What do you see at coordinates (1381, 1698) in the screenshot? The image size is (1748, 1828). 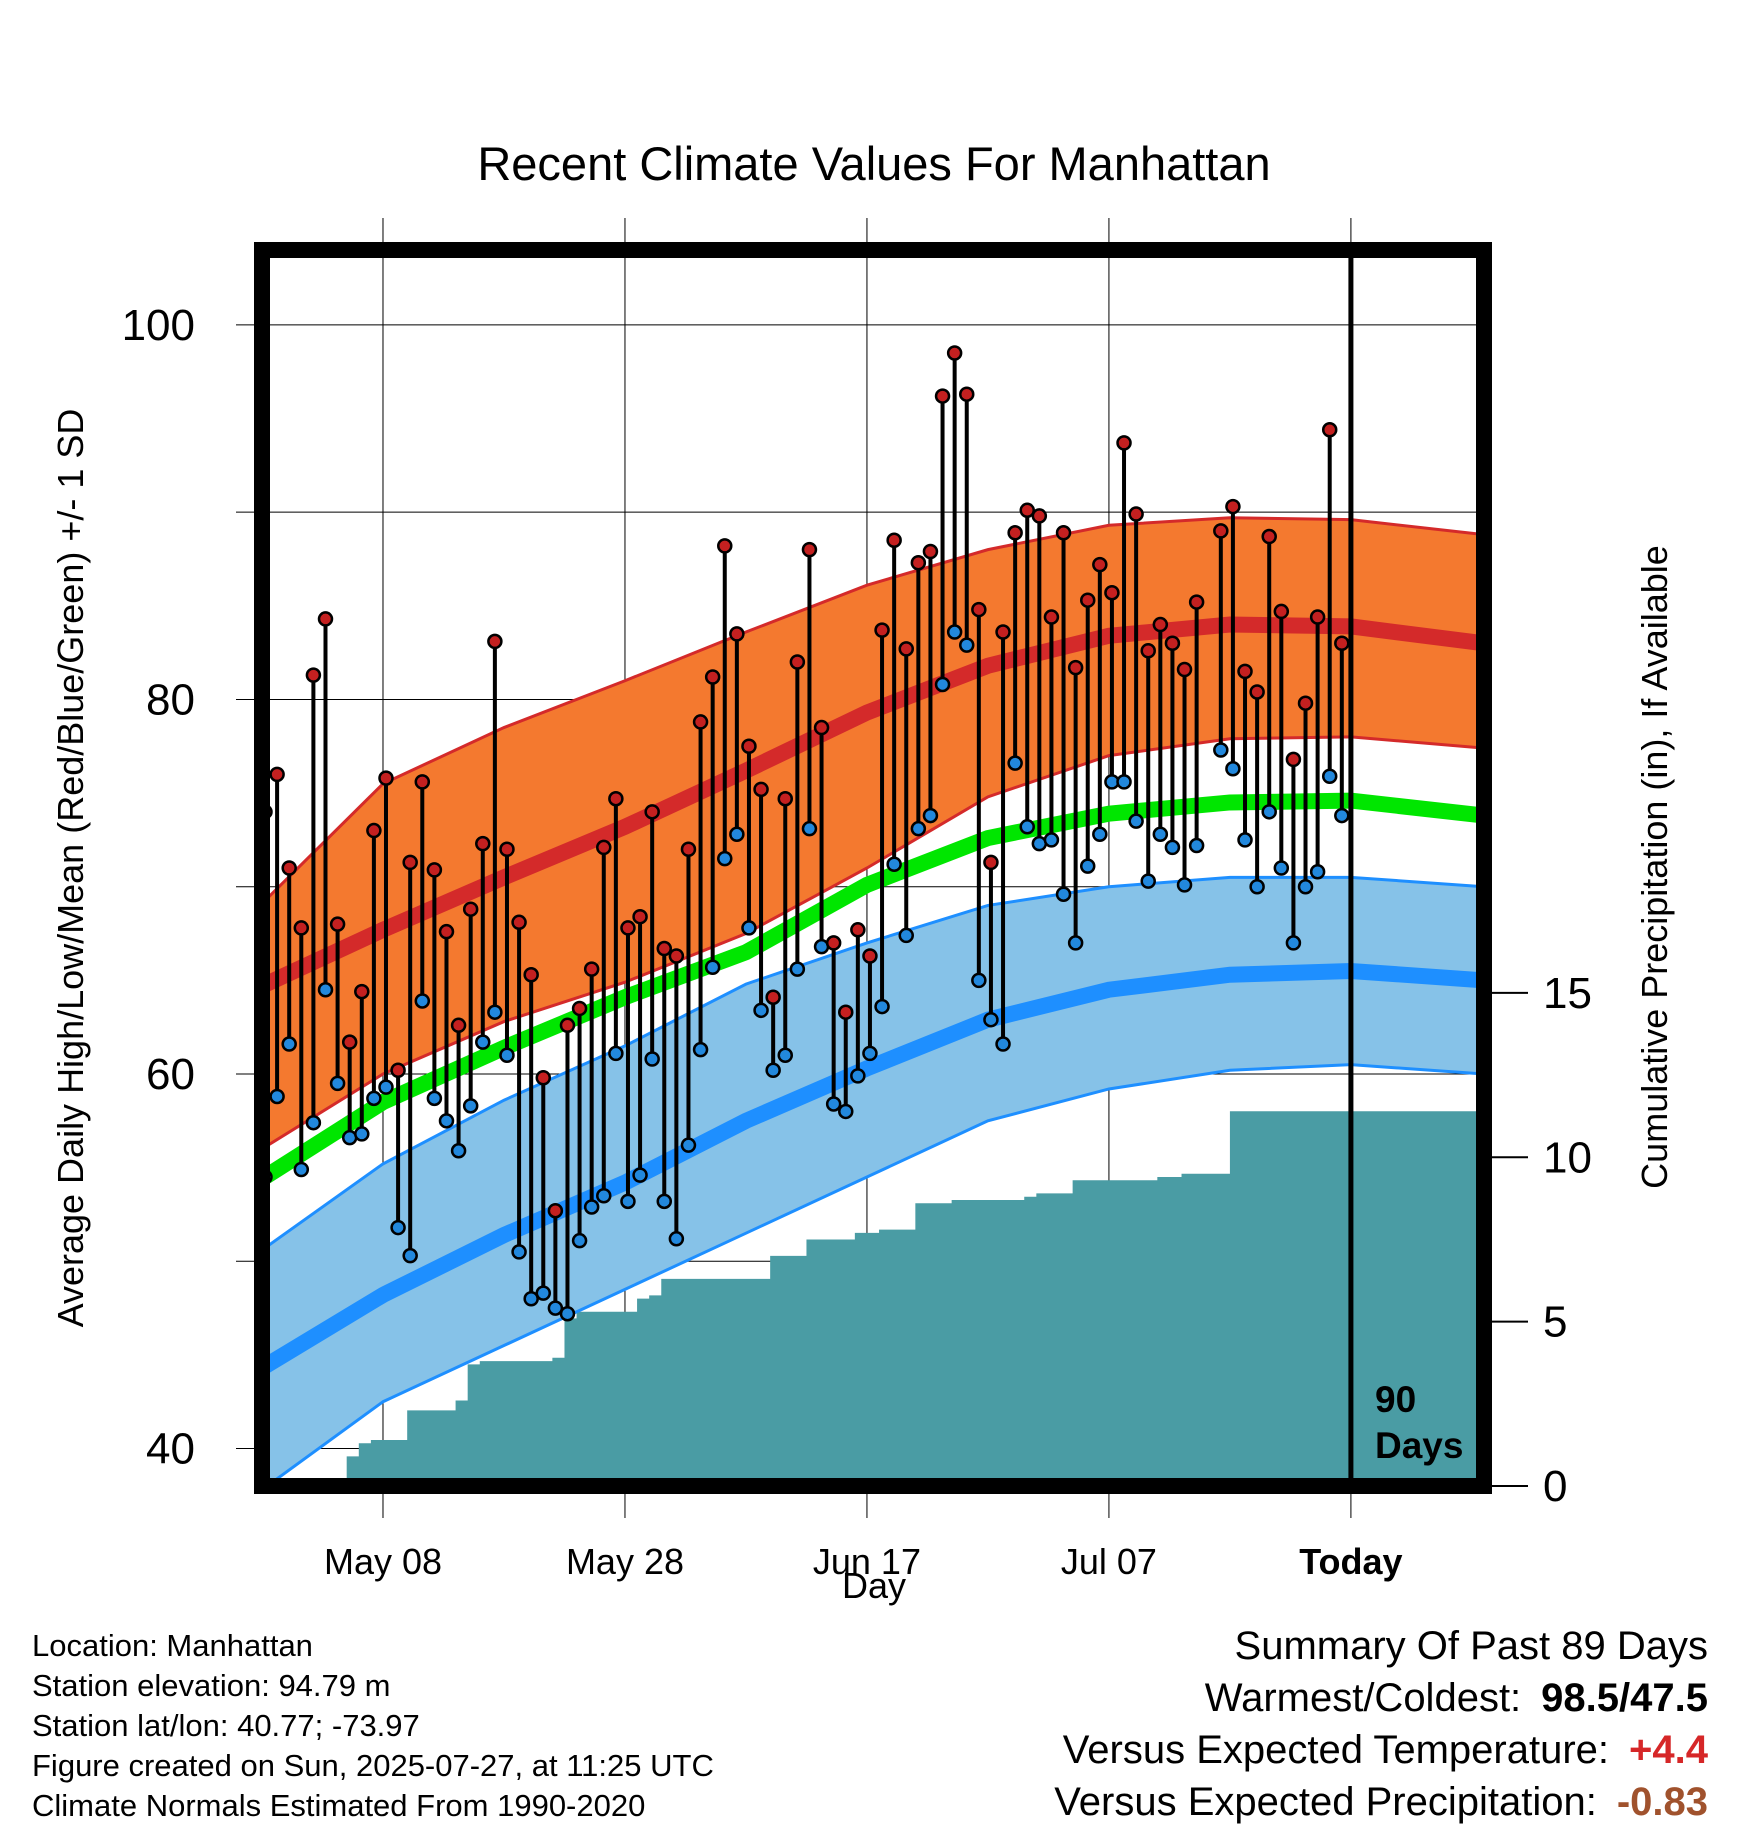 I see `summary-warm-cold: Warmest/Coldest: 98.5/47.5` at bounding box center [1381, 1698].